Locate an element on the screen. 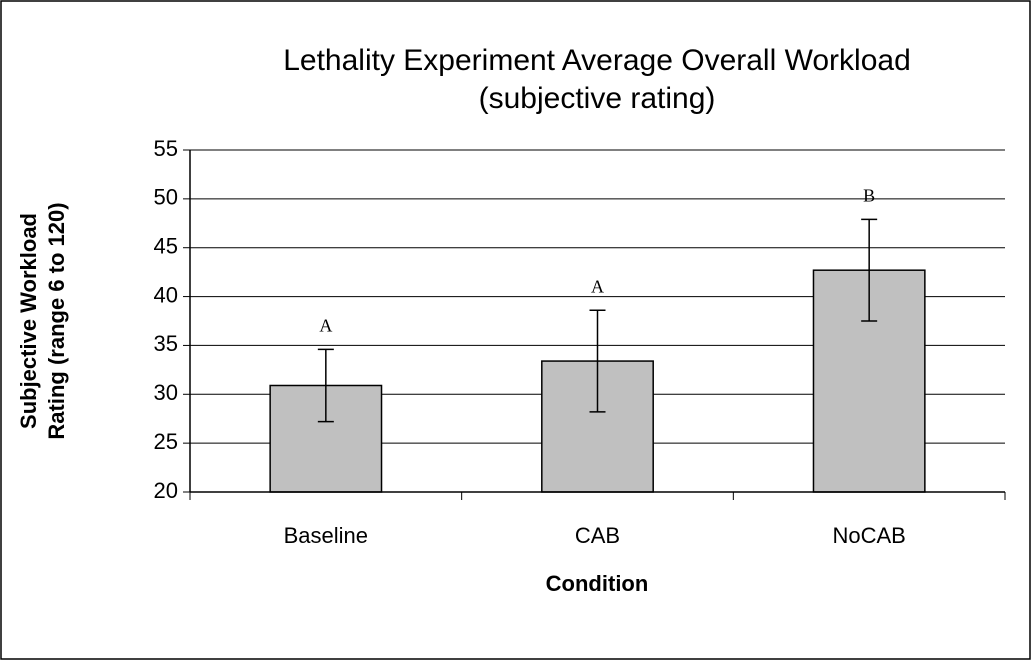  y-tick-label: 35 is located at coordinates (166, 343).